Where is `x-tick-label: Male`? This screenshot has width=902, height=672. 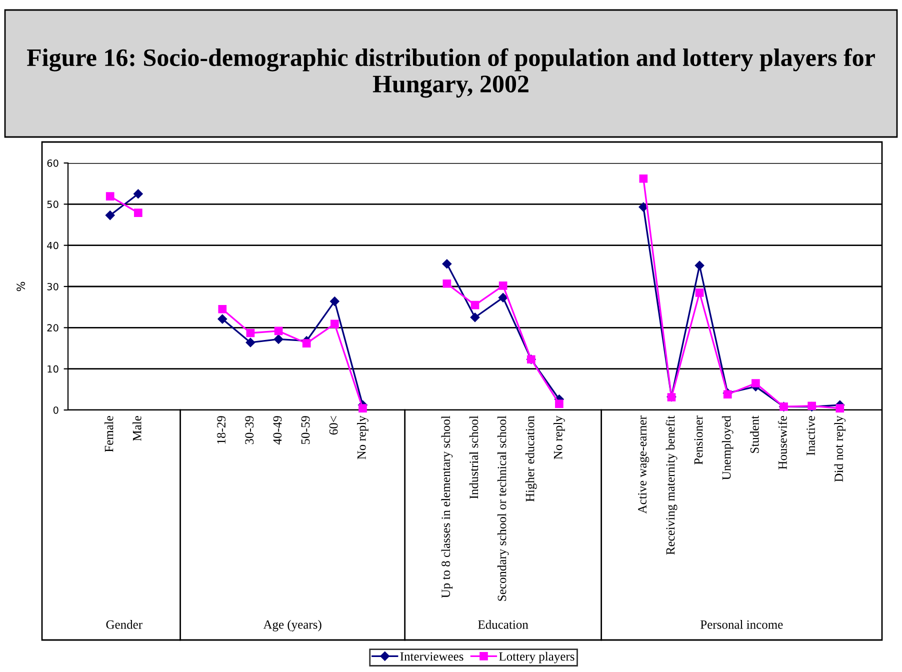
x-tick-label: Male is located at coordinates (137, 428).